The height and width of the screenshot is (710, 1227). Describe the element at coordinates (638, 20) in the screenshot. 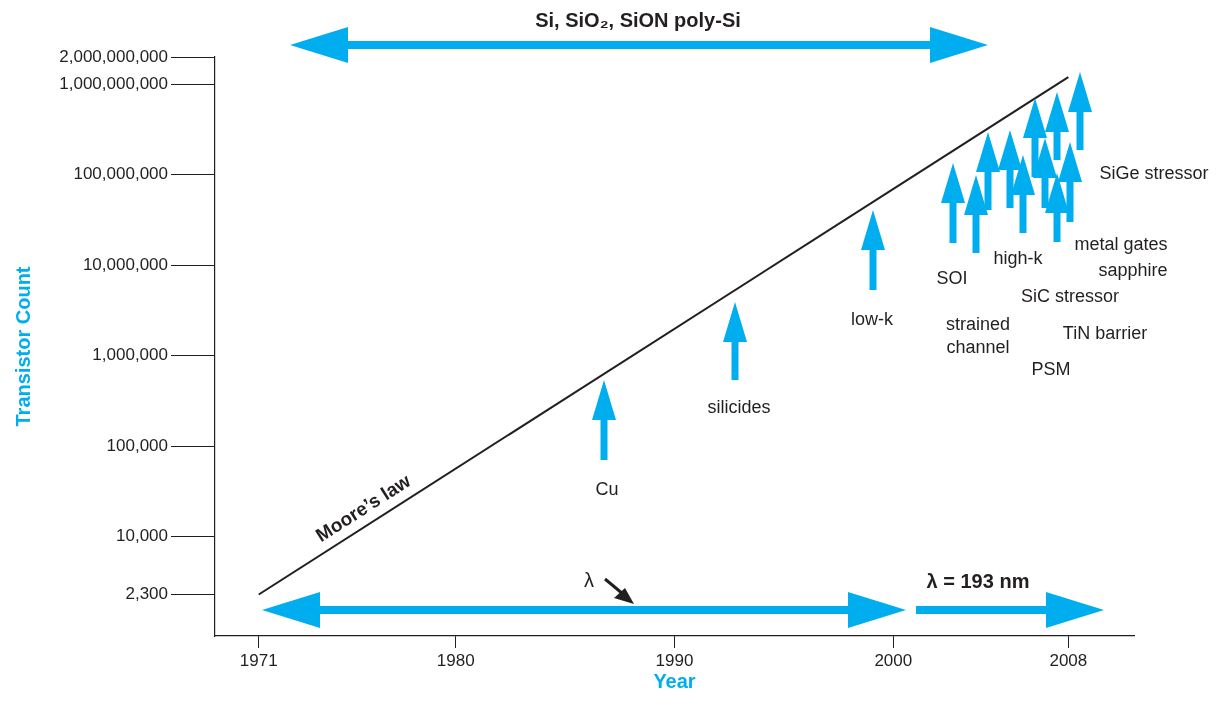

I see `text: Si, SiO₂, SiON poly-Si` at that location.